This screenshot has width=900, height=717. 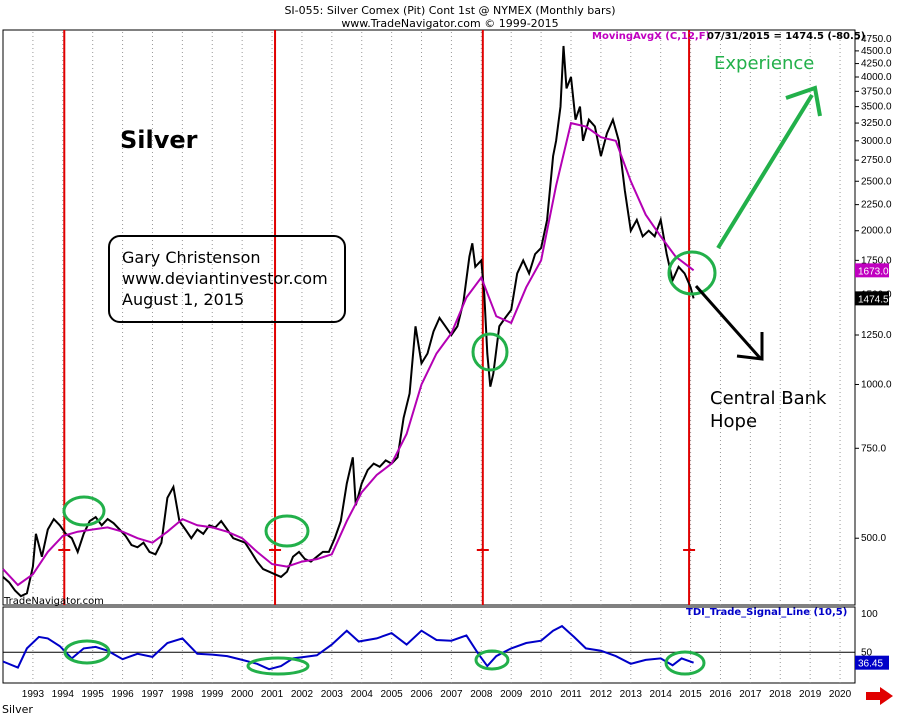 I want to click on scroll-right-icon, so click(x=879, y=696).